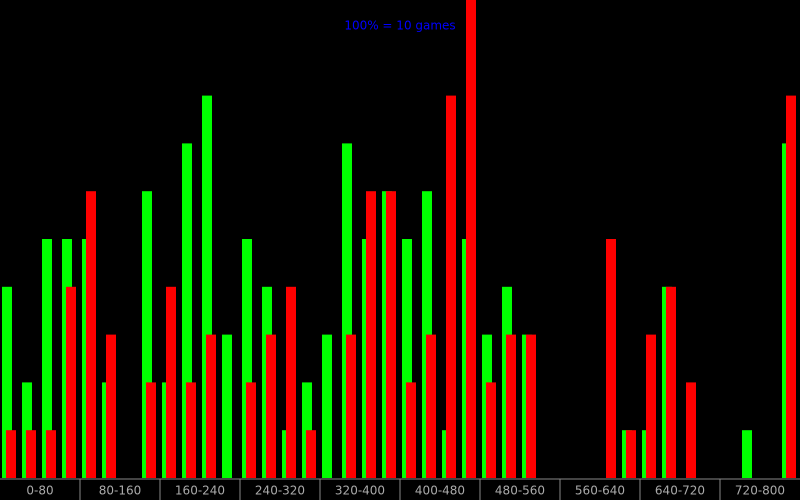 The width and height of the screenshot is (800, 500). What do you see at coordinates (680, 491) in the screenshot?
I see `x-tick-label: 640-720` at bounding box center [680, 491].